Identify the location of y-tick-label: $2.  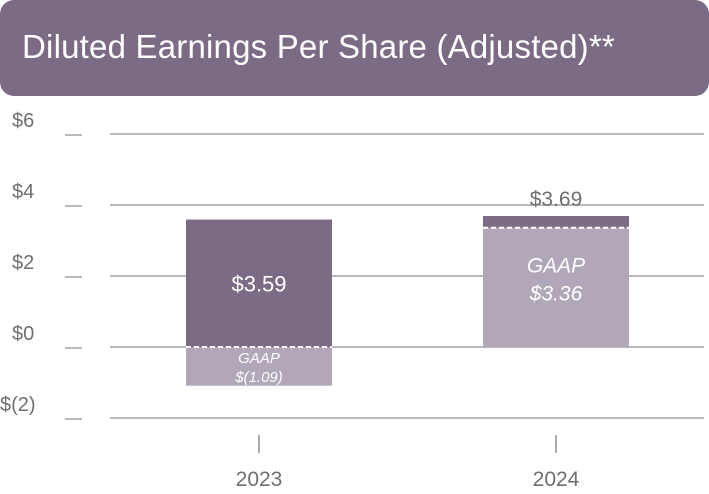
(23, 263).